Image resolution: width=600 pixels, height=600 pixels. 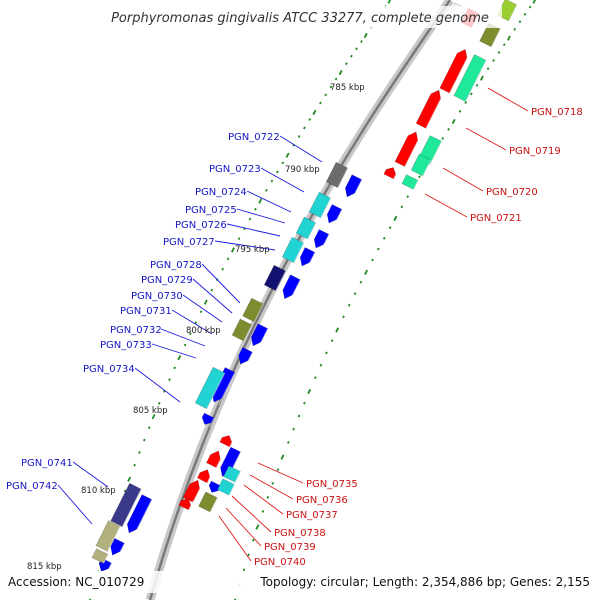 What do you see at coordinates (201, 225) in the screenshot?
I see `gene-label: PGN_0726` at bounding box center [201, 225].